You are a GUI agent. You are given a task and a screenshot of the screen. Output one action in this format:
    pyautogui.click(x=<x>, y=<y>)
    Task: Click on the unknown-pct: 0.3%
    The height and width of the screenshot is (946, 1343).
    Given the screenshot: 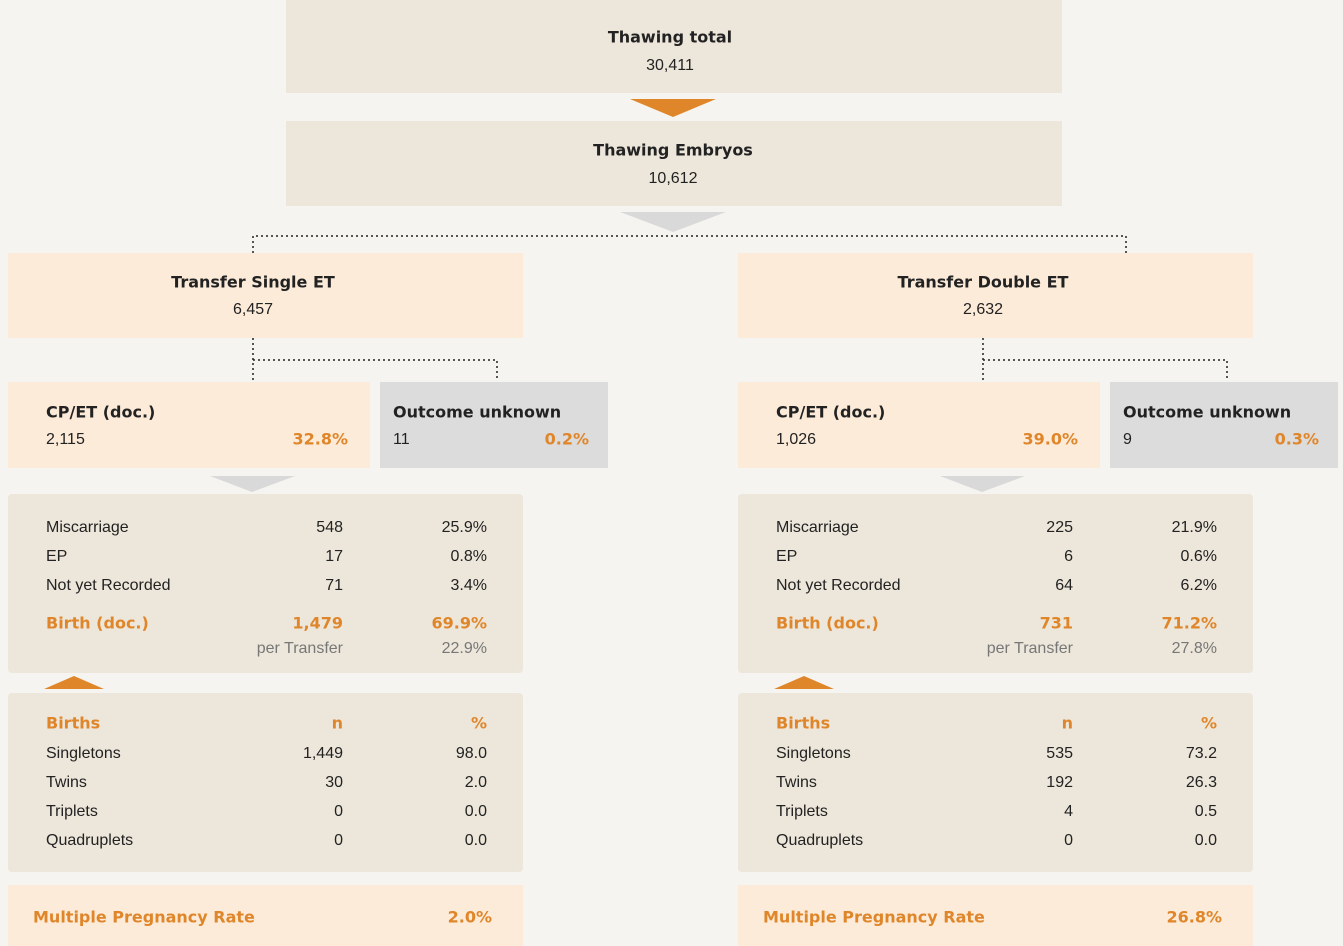 What is the action you would take?
    pyautogui.click(x=1297, y=439)
    